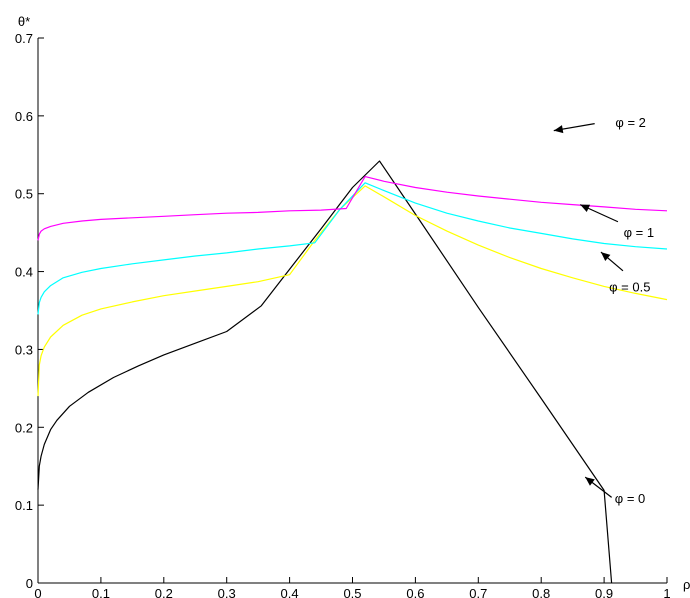  Describe the element at coordinates (478, 592) in the screenshot. I see `x-tick-label: 0.7` at that location.